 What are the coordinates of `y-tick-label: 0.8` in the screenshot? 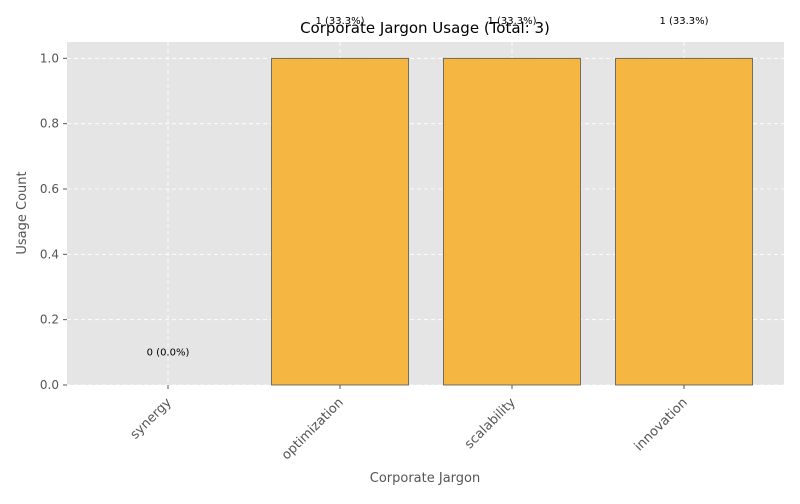 It's located at (49, 124).